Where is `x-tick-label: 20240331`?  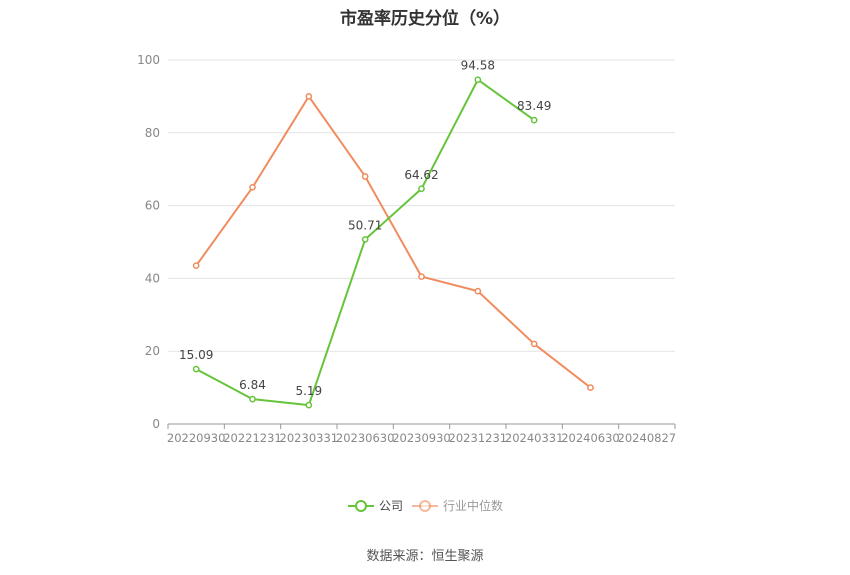 x-tick-label: 20240331 is located at coordinates (534, 438).